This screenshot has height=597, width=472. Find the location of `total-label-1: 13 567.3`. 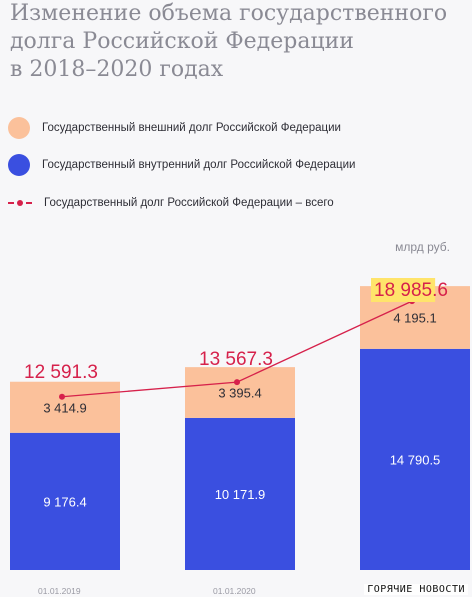

total-label-1: 13 567.3 is located at coordinates (236, 359).